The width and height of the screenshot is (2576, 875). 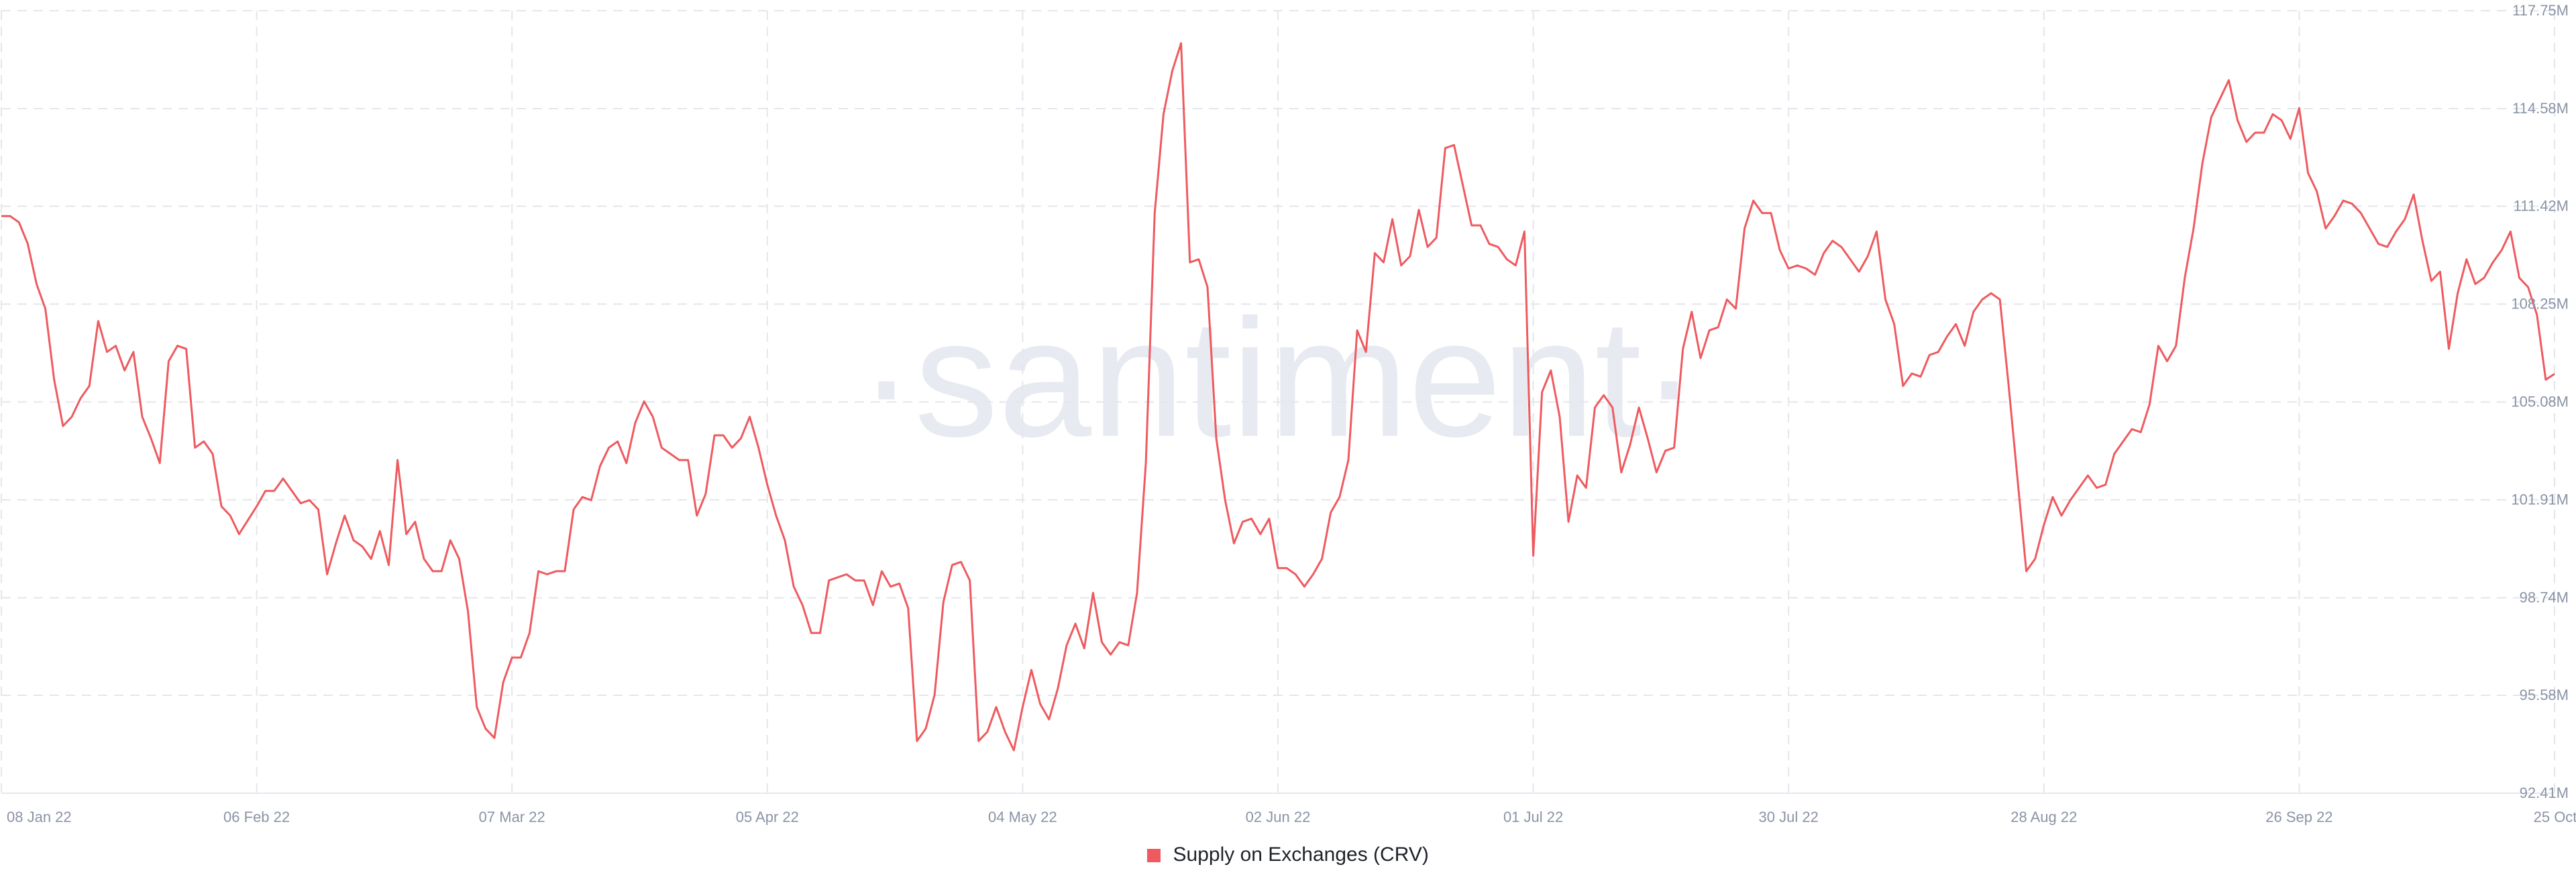 I want to click on x-tick-label: 05 Apr 22, so click(x=767, y=817).